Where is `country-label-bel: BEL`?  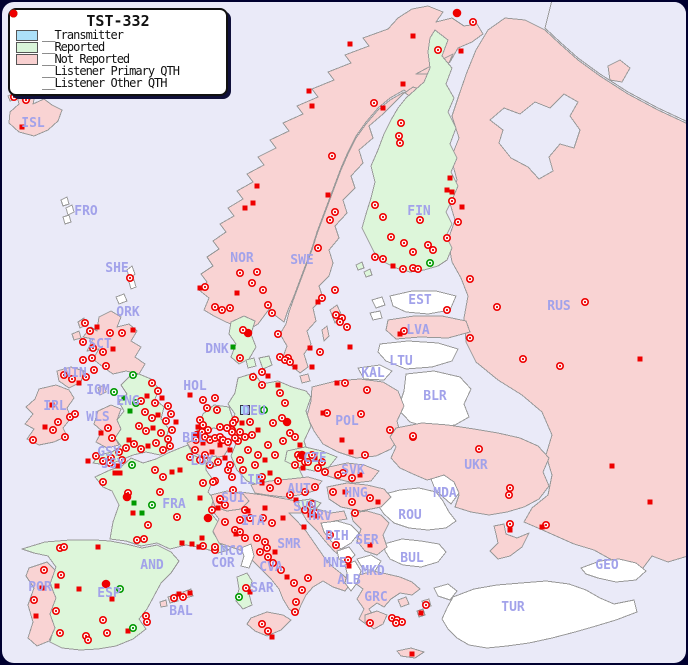 country-label-bel: BEL is located at coordinates (194, 438).